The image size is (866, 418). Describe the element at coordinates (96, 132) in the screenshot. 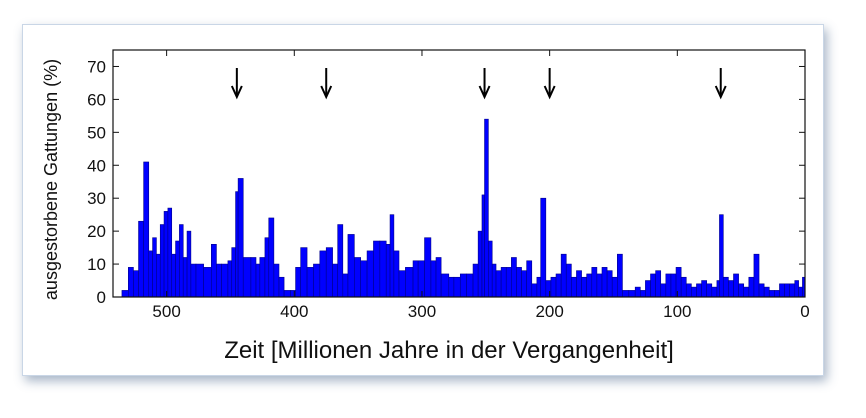

I see `y-tick-label: 50` at that location.